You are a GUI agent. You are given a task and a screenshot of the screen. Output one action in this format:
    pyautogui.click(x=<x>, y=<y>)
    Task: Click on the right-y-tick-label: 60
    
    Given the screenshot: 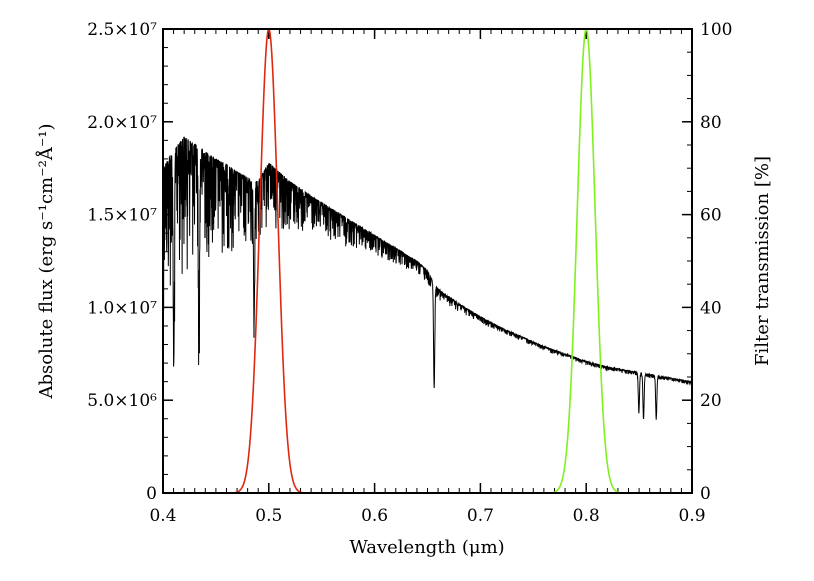 What is the action you would take?
    pyautogui.click(x=711, y=216)
    